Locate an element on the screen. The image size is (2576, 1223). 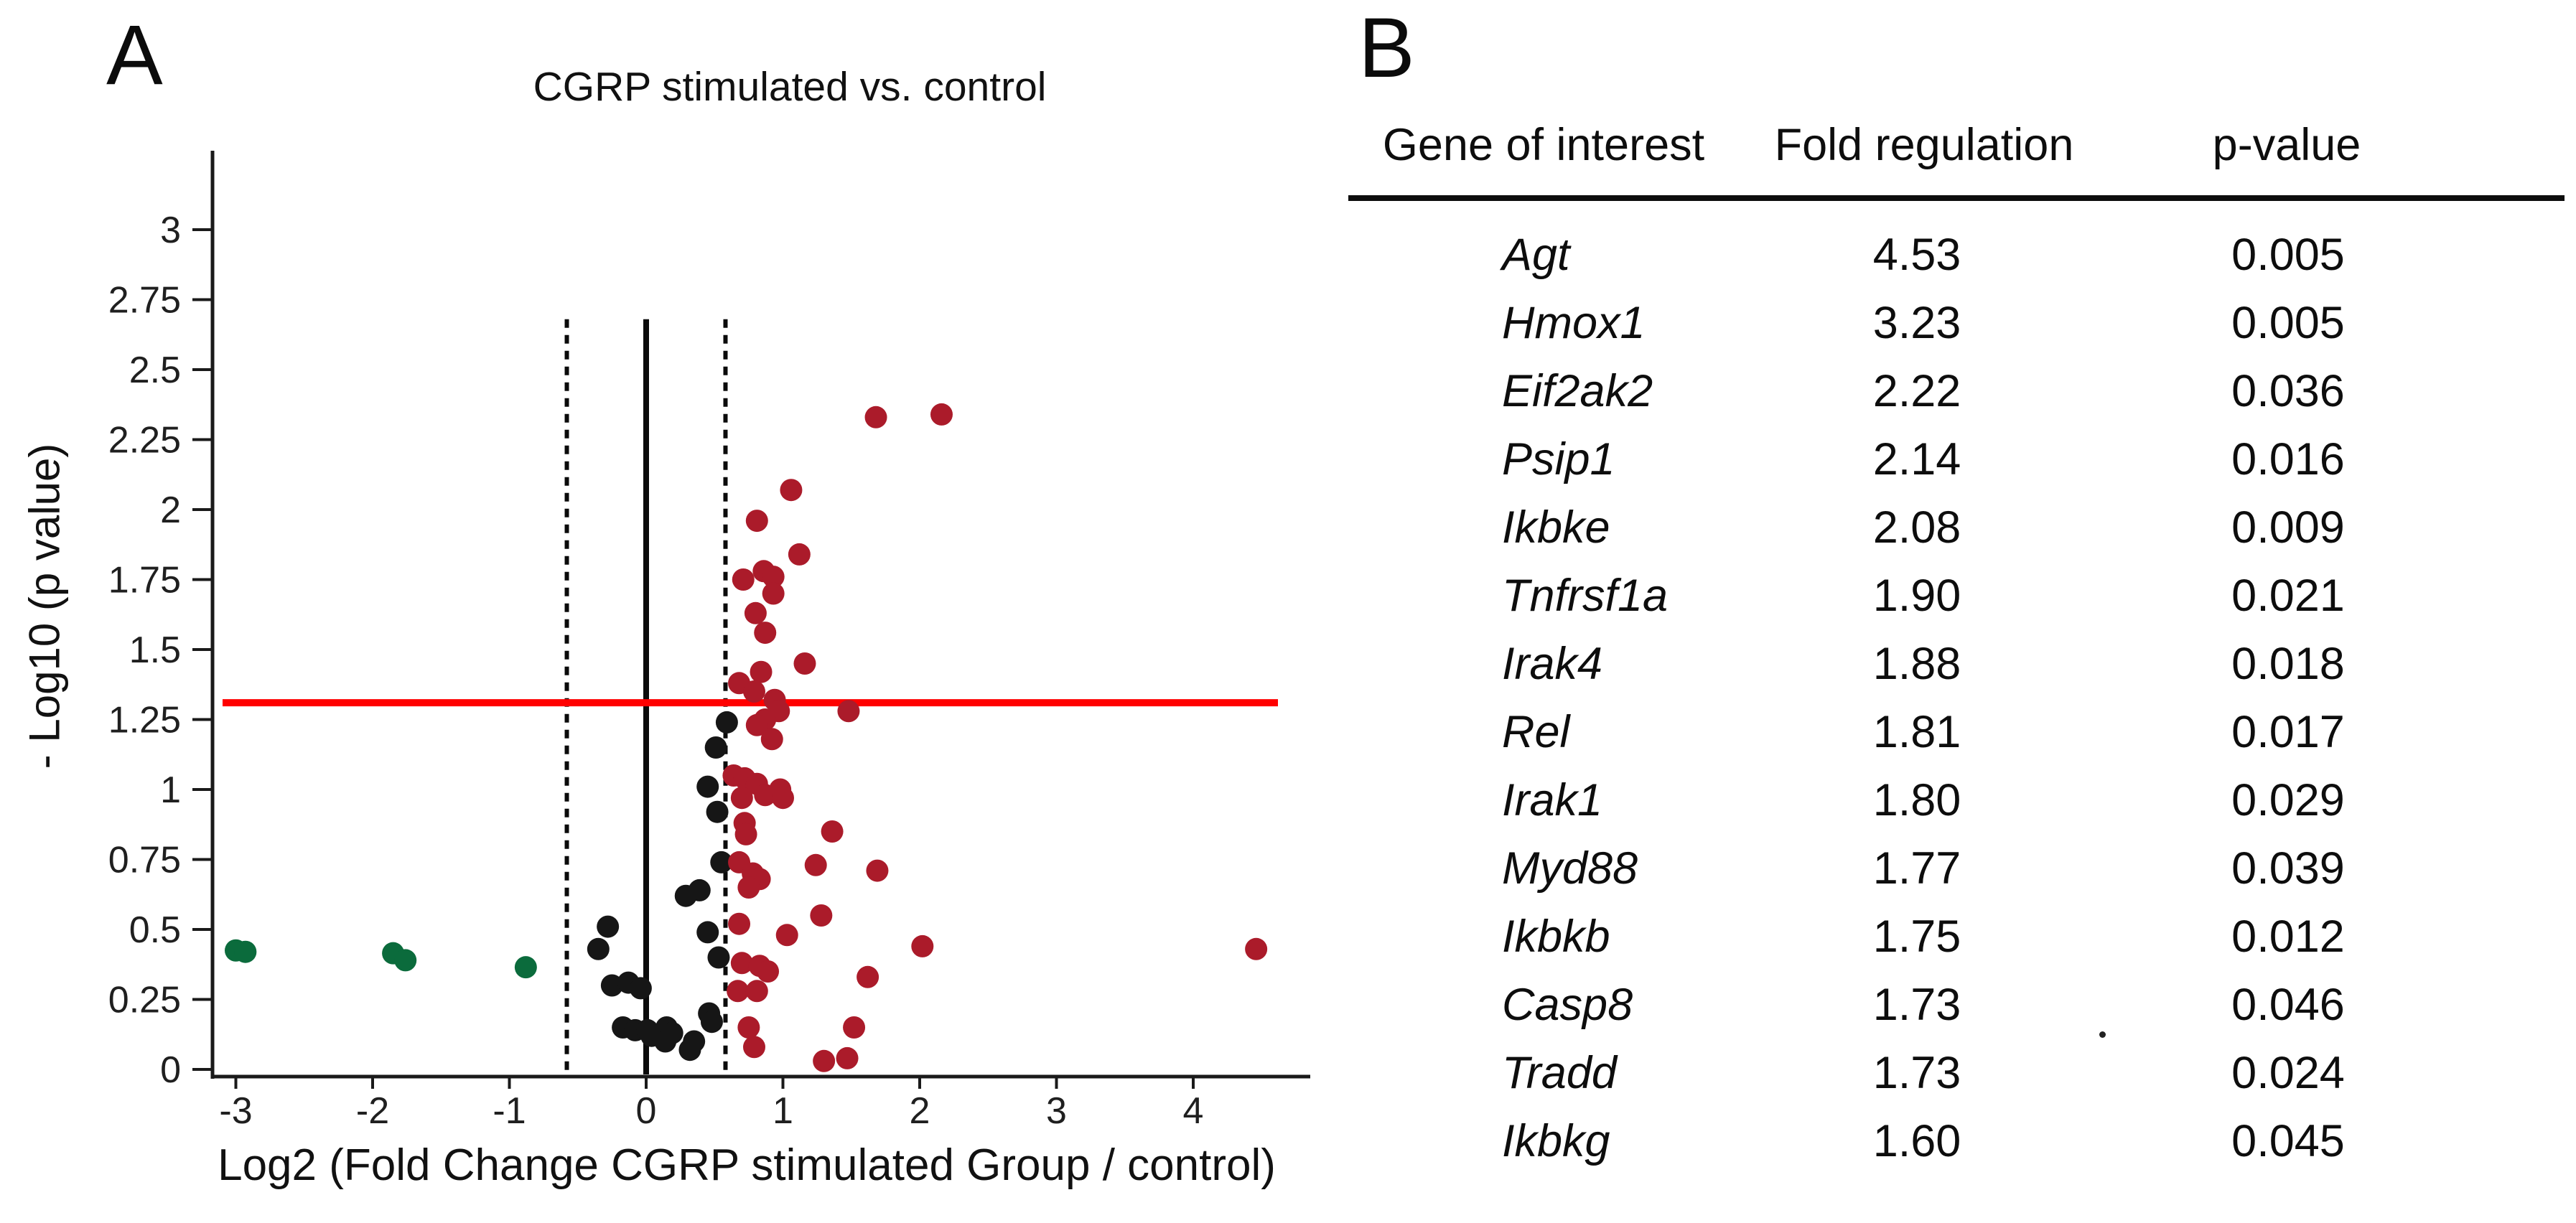
gene-name: Ikbkb is located at coordinates (1556, 937).